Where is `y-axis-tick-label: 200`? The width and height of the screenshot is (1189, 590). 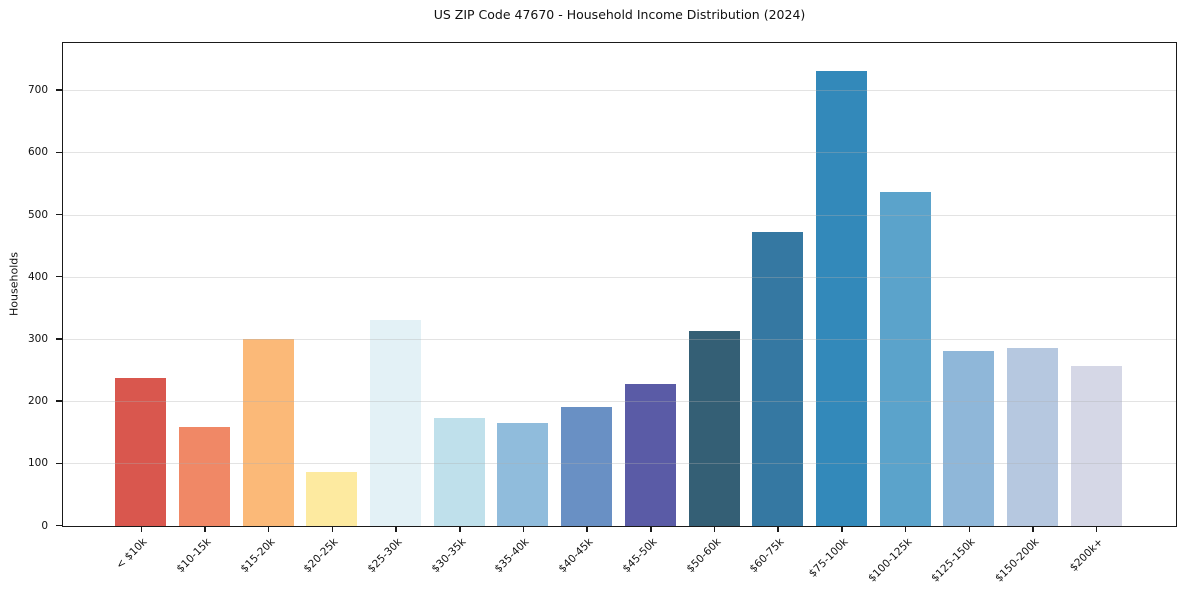
y-axis-tick-label: 200 is located at coordinates (37, 401).